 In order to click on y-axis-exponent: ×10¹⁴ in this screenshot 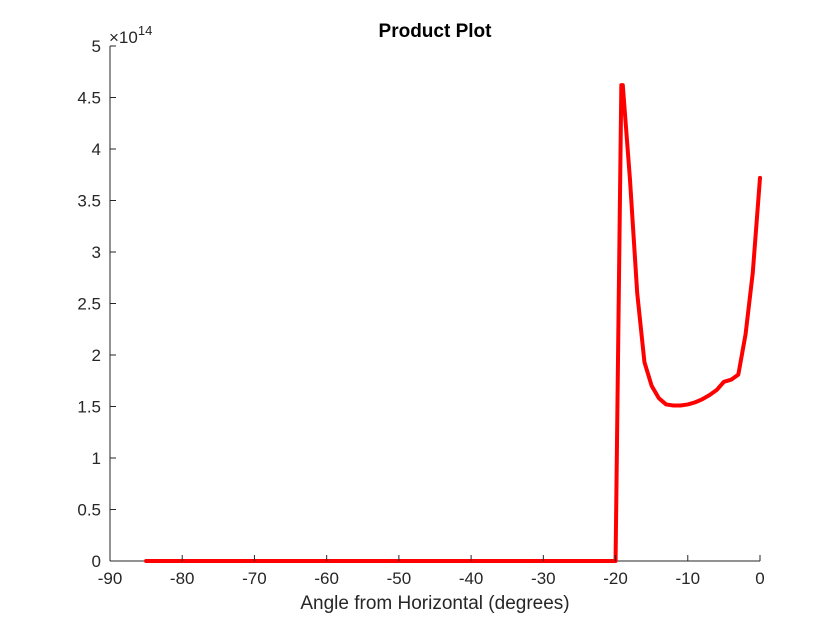, I will do `click(130, 35)`.